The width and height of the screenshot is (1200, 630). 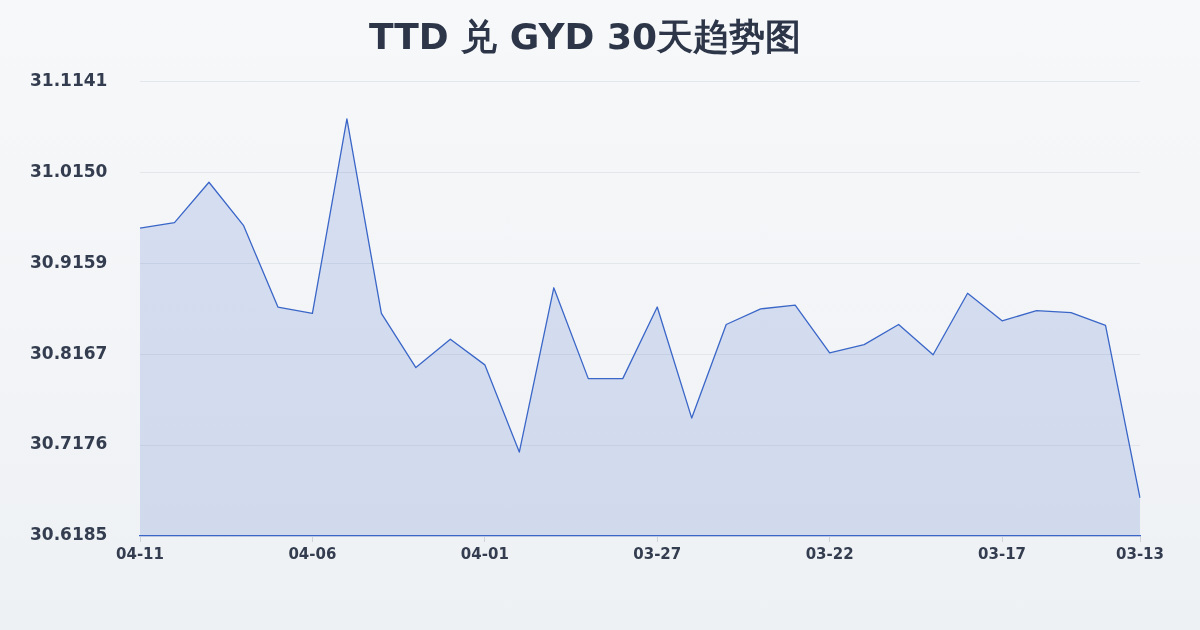 I want to click on x-tick-label: 04-06, so click(x=312, y=553).